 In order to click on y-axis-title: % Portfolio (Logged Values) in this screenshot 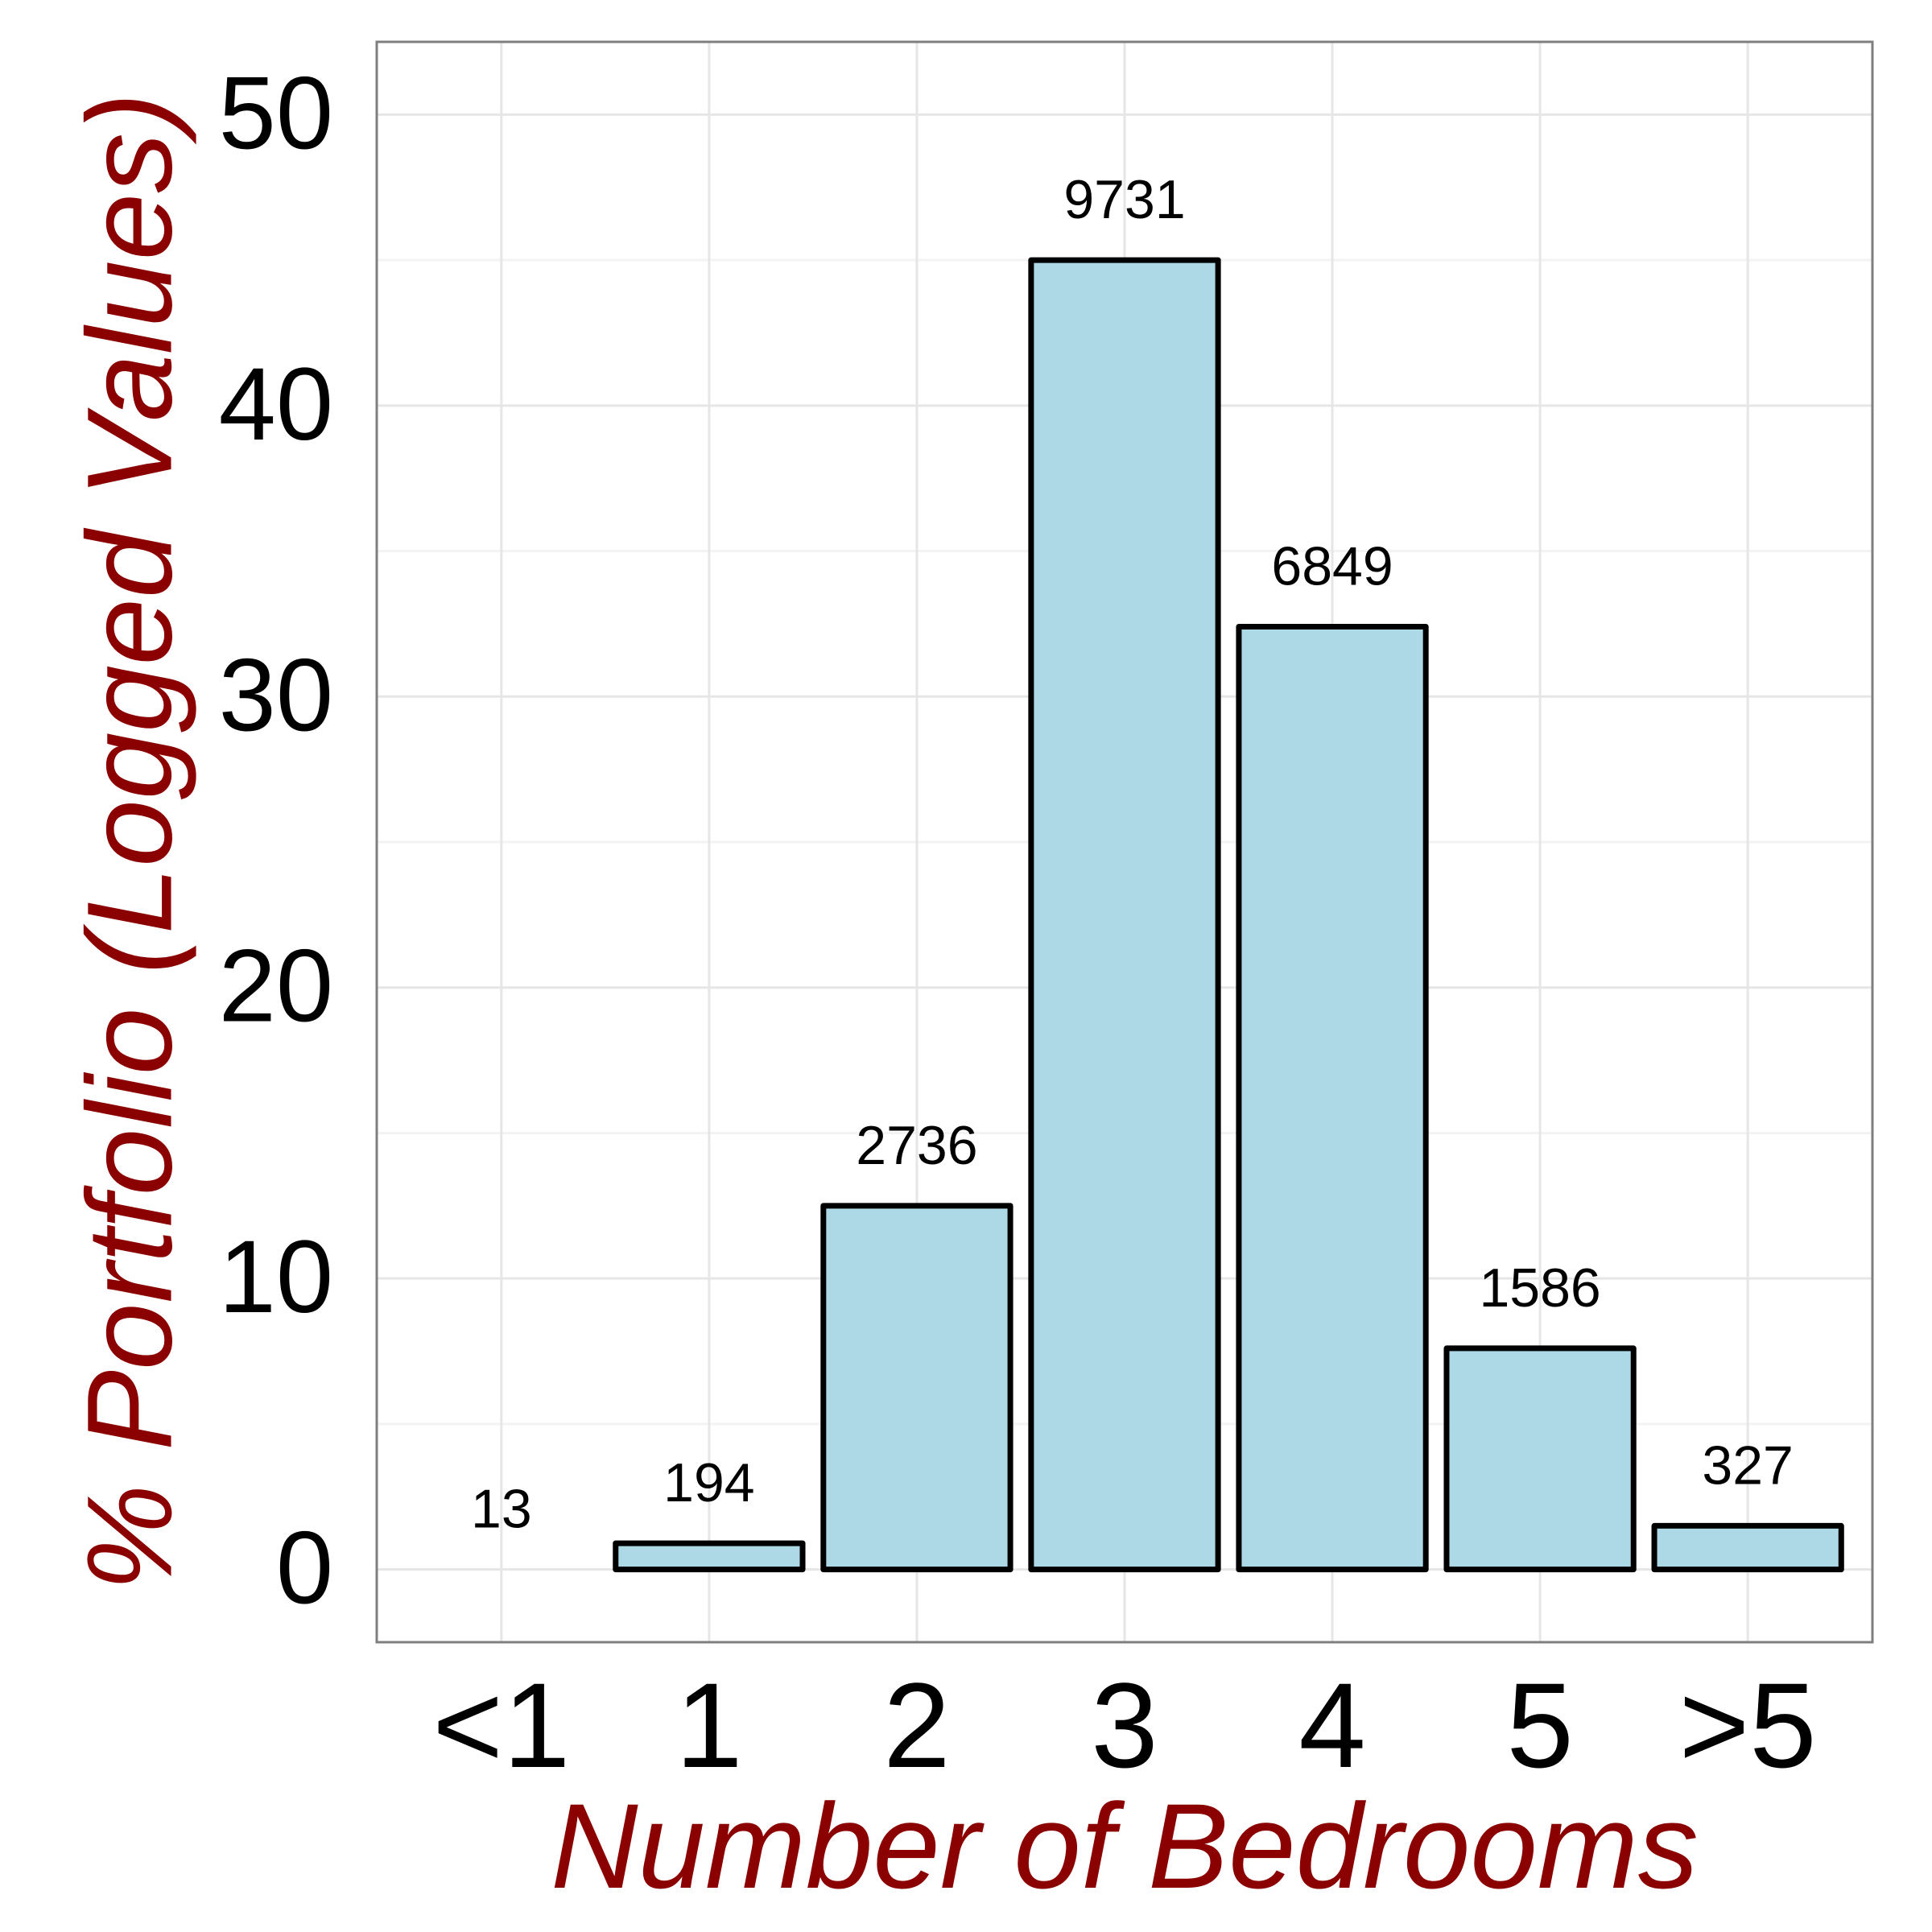, I will do `click(129, 842)`.